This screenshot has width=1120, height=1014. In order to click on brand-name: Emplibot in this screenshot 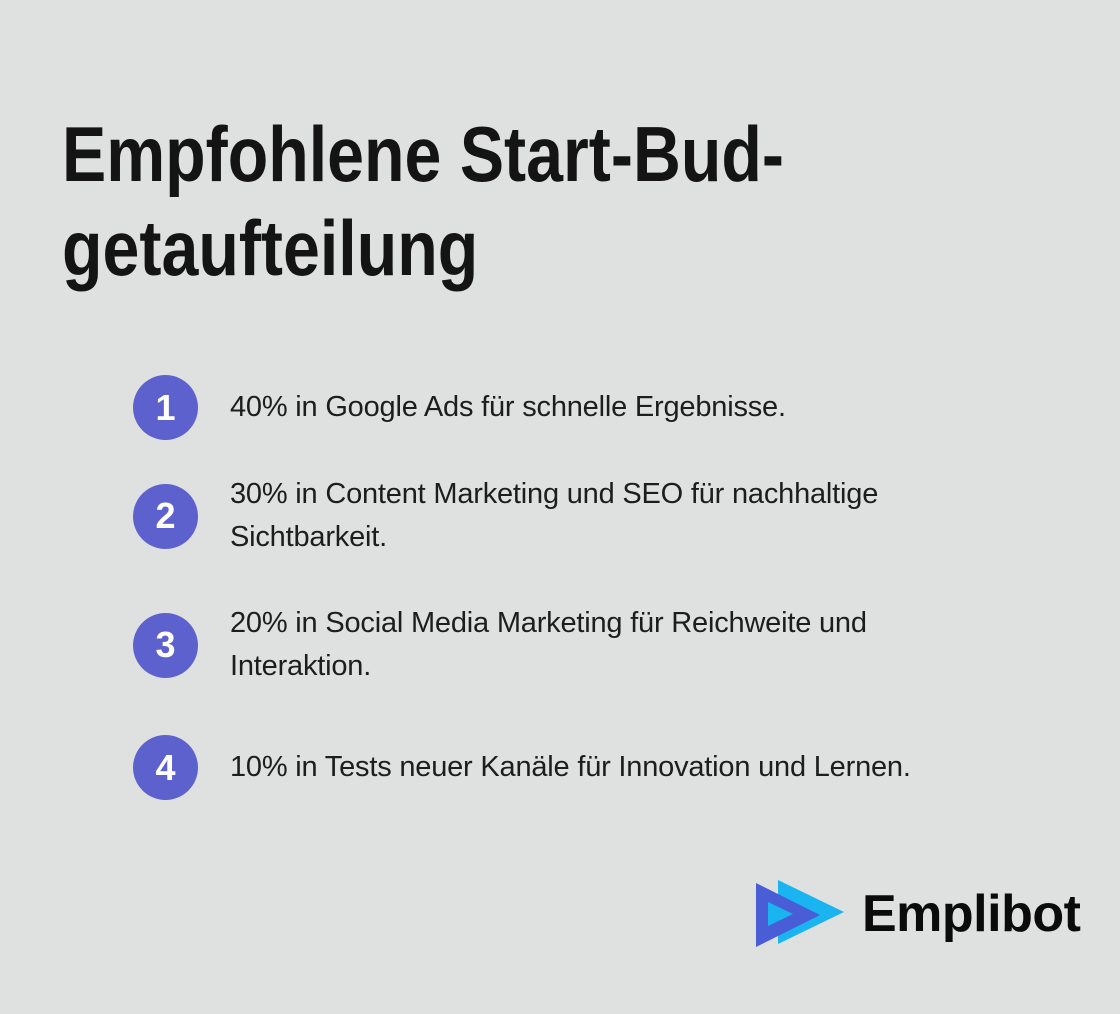, I will do `click(971, 914)`.